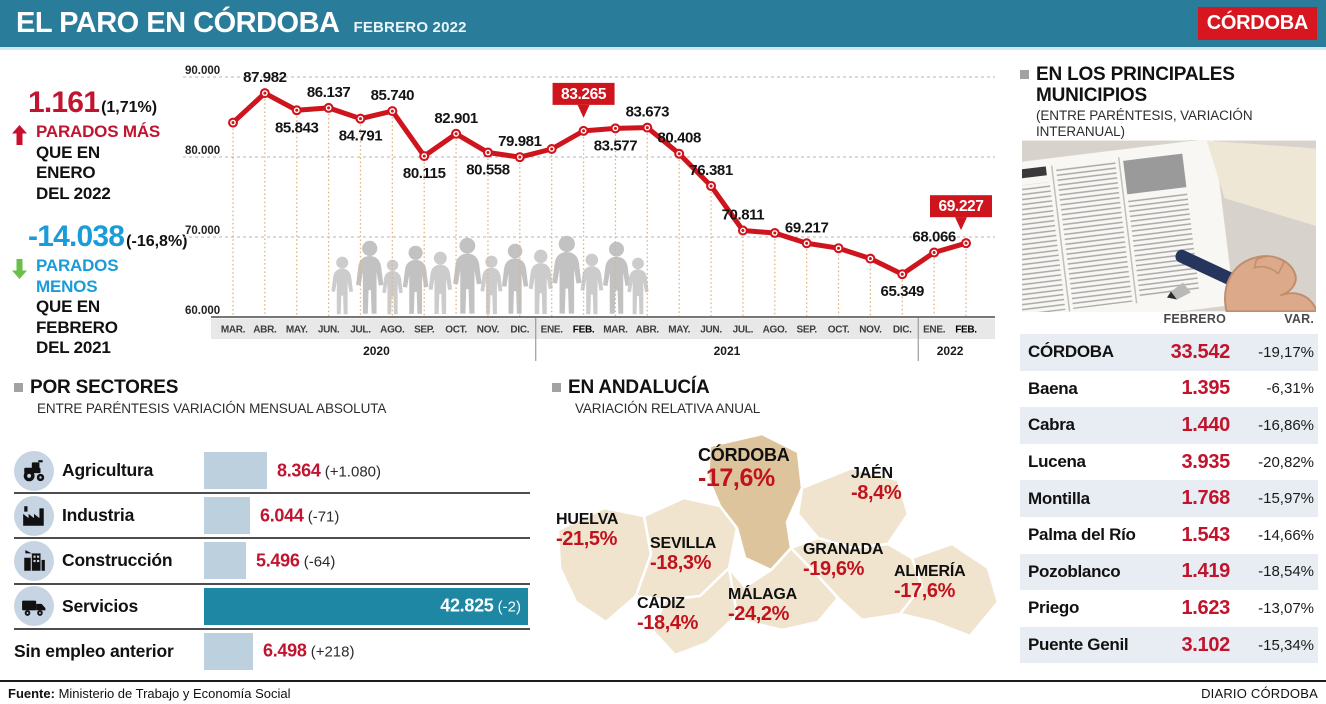  I want to click on table-row: Priego 1.623 -13,07%, so click(1169, 608).